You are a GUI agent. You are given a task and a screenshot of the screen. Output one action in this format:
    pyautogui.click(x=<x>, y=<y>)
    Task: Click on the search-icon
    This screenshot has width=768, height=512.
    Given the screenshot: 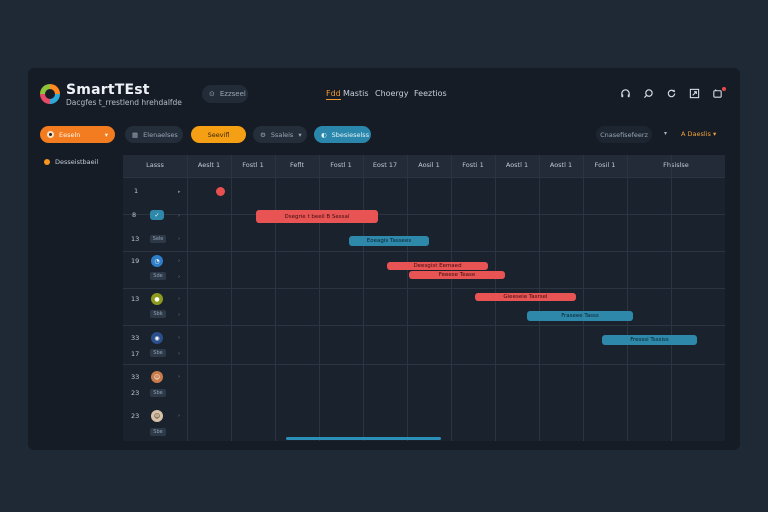 What is the action you would take?
    pyautogui.click(x=648, y=93)
    